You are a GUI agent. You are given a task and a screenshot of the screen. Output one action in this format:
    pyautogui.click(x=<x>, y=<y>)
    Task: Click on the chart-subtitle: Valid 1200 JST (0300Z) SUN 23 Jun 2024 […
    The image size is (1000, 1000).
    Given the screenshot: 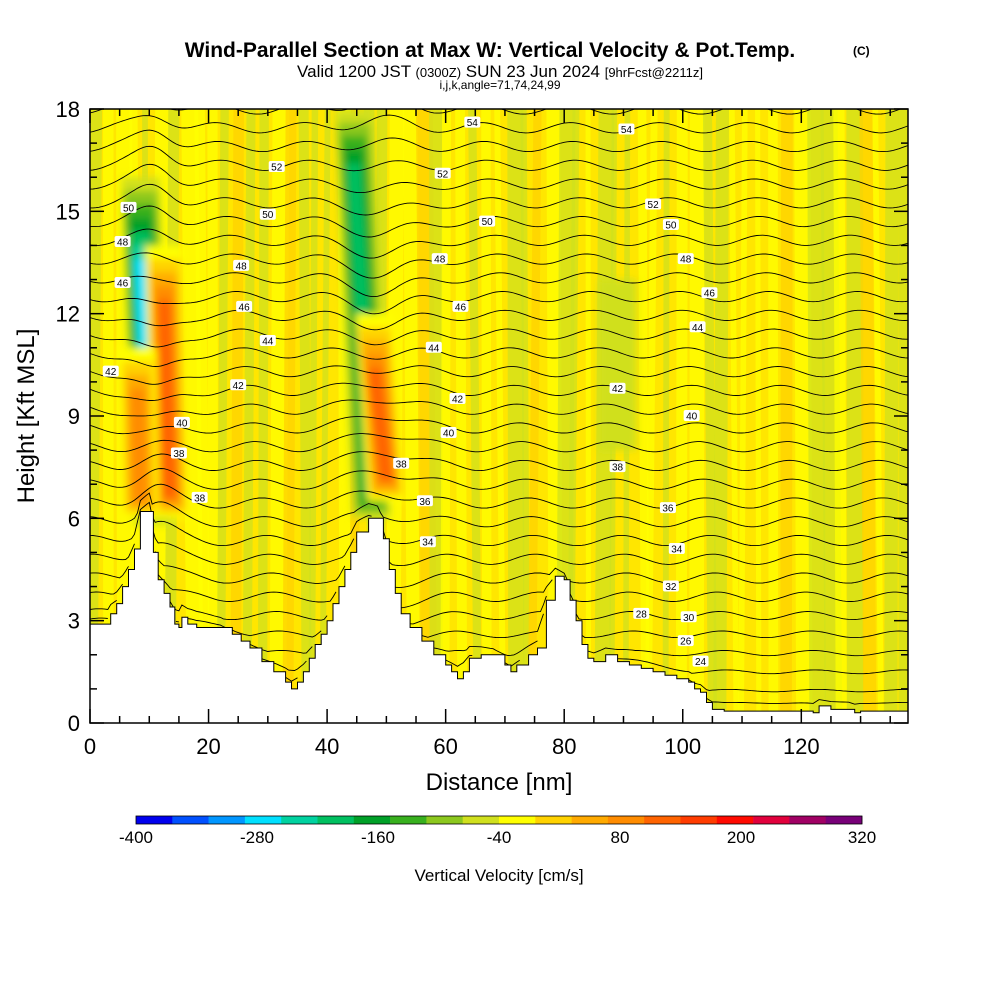 What is the action you would take?
    pyautogui.click(x=500, y=71)
    